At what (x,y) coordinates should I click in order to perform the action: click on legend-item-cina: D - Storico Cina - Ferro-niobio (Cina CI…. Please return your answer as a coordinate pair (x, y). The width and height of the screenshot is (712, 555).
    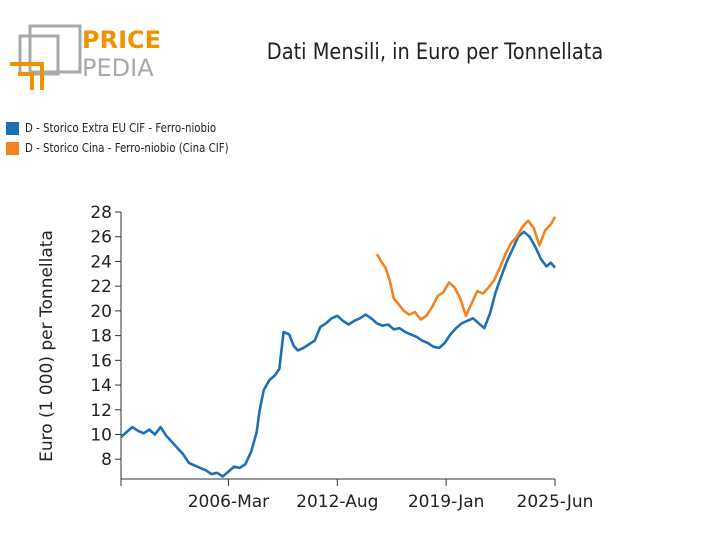
    Looking at the image, I should click on (135, 148).